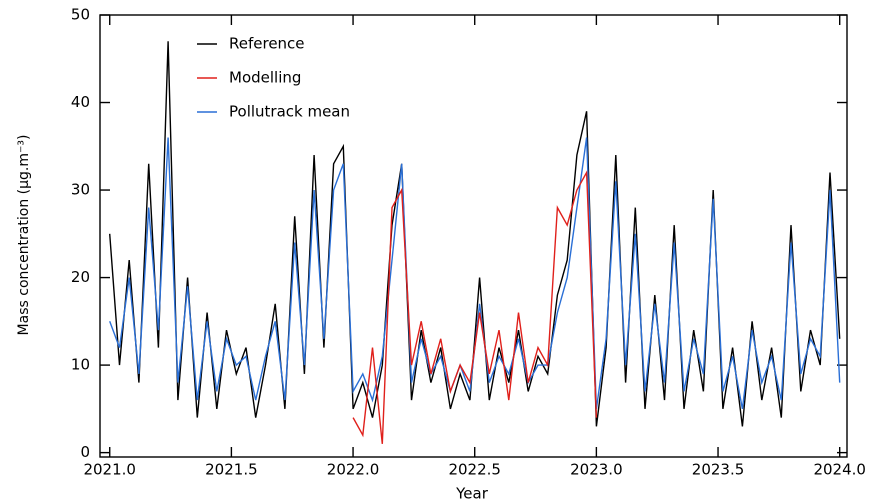 This screenshot has height=502, width=876. What do you see at coordinates (80, 102) in the screenshot?
I see `y-tick-label: 40` at bounding box center [80, 102].